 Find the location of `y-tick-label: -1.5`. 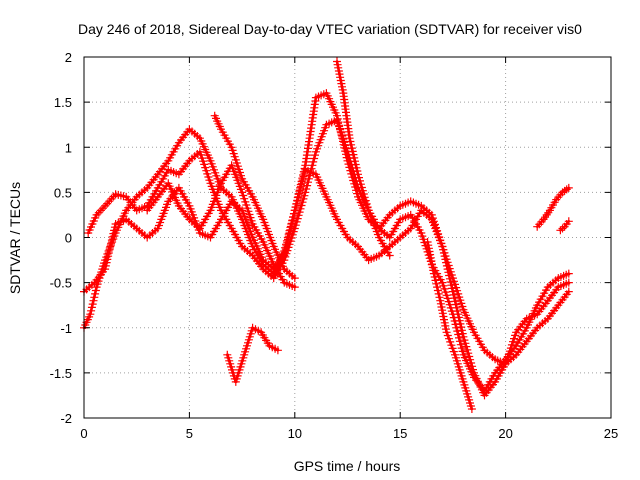

y-tick-label: -1.5 is located at coordinates (61, 373).